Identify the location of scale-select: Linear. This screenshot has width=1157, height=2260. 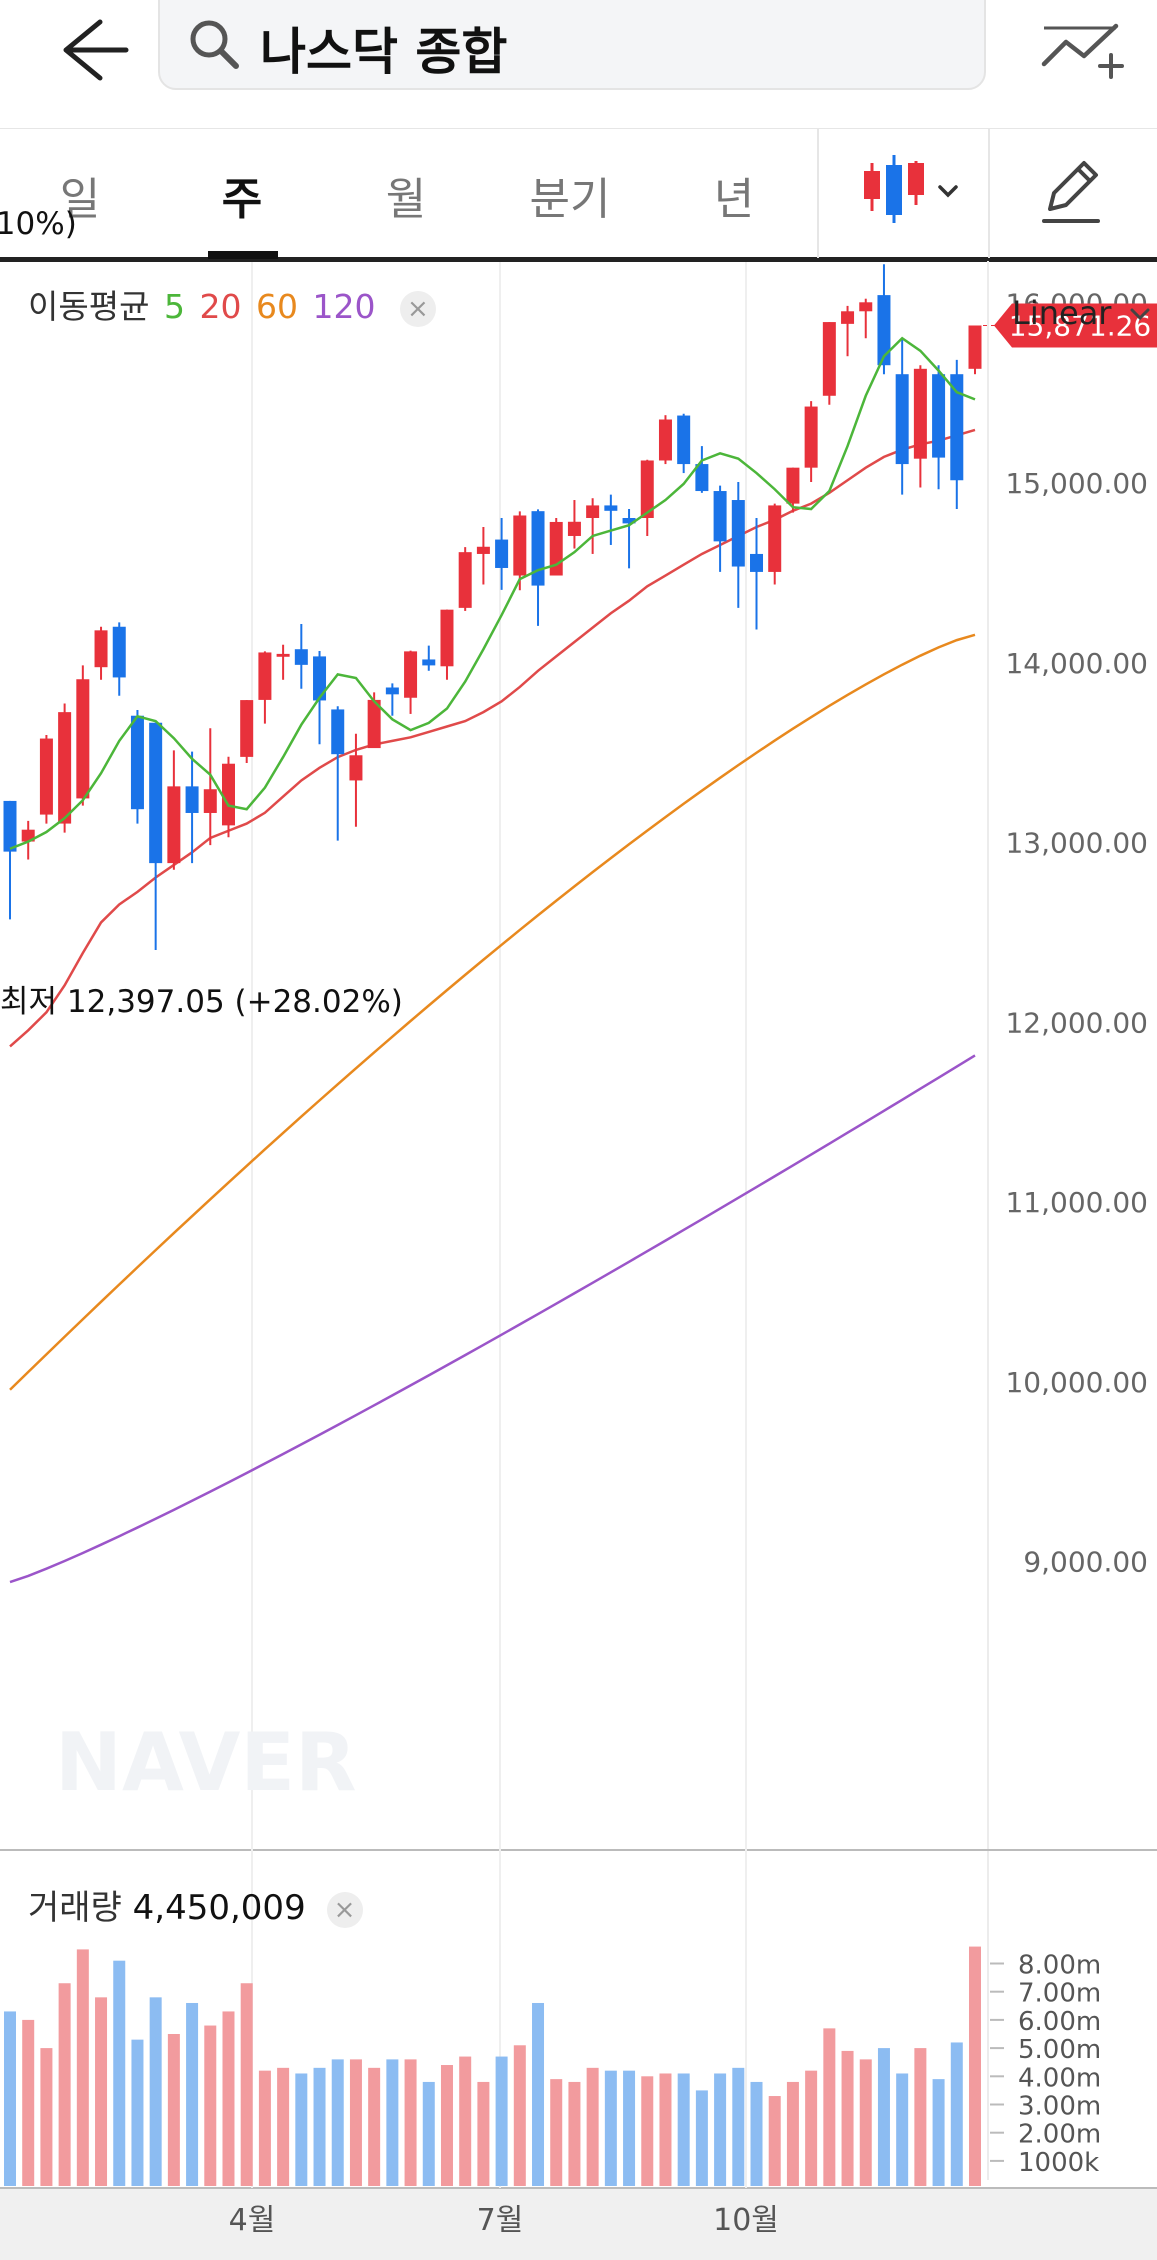
(1082, 313).